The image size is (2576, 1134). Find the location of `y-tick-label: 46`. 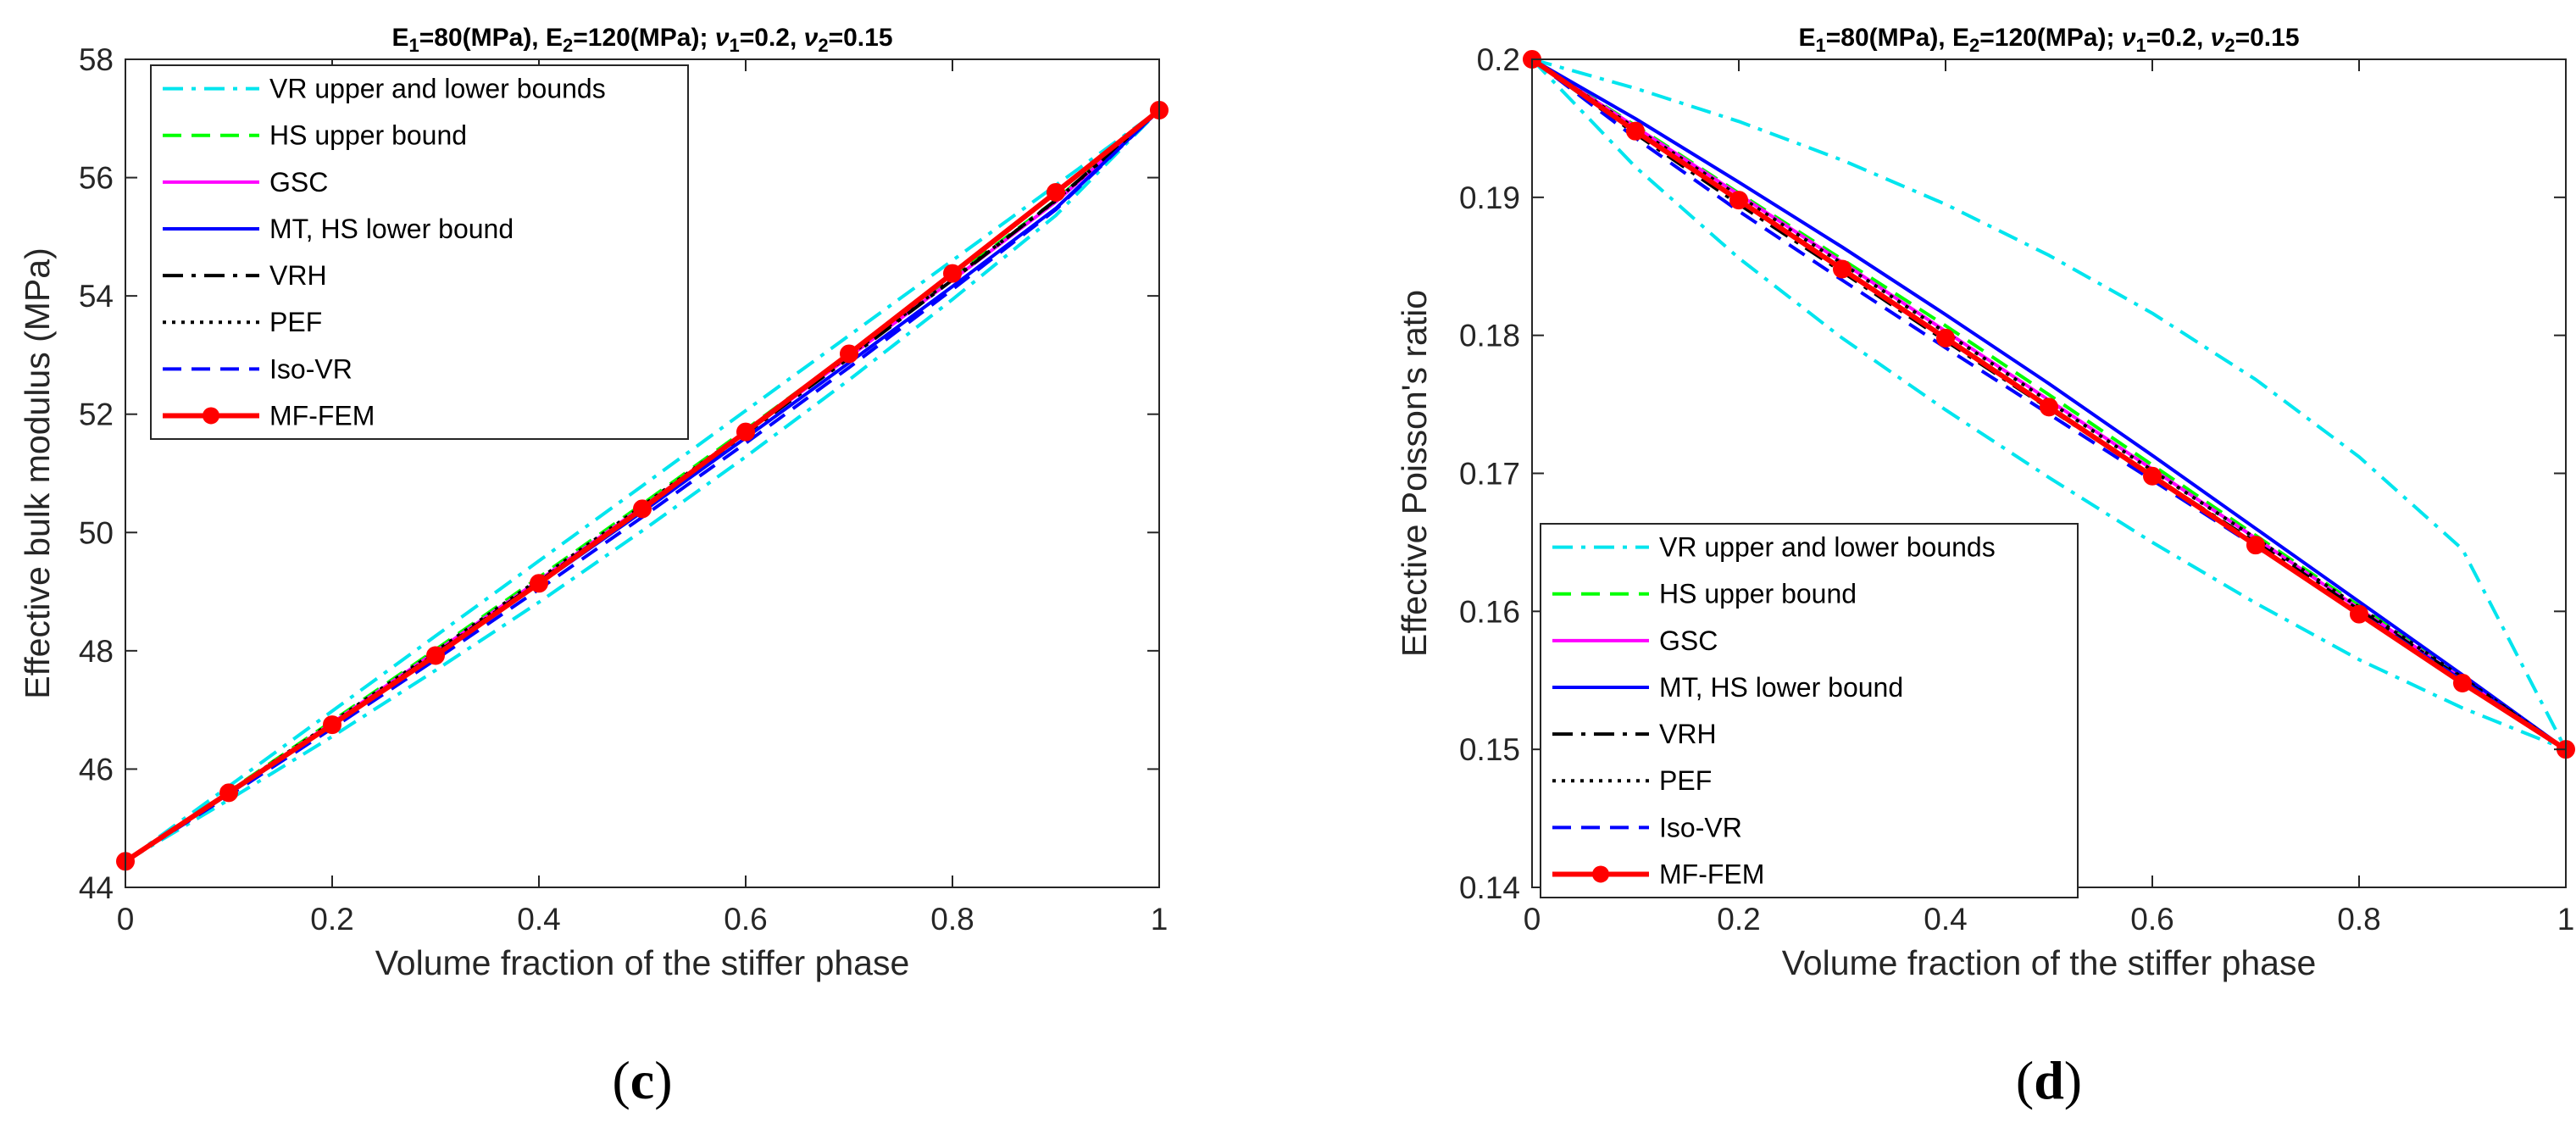

y-tick-label: 46 is located at coordinates (96, 770).